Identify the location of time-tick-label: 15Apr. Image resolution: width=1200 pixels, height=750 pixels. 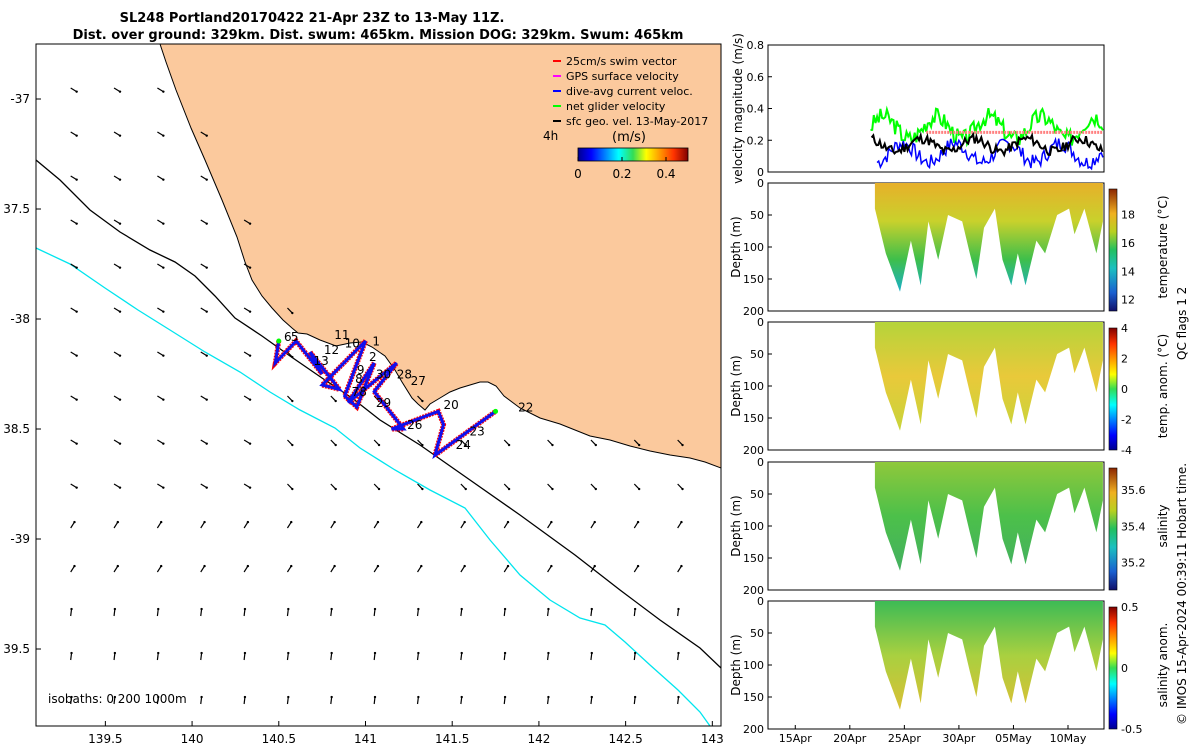
(796, 738).